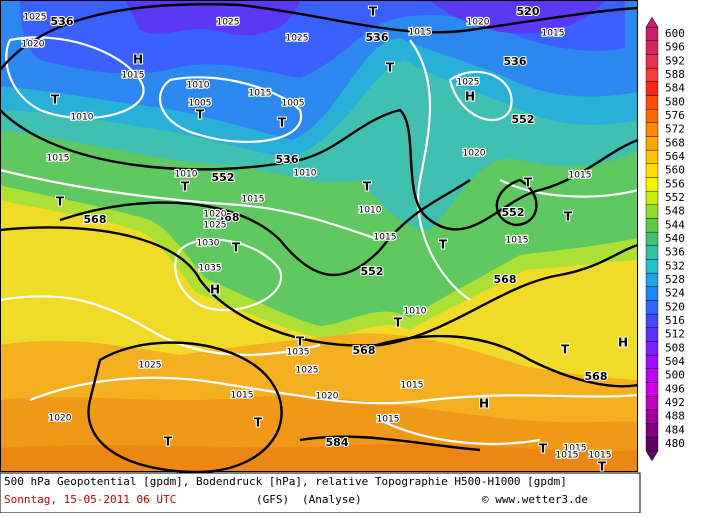  What do you see at coordinates (675, 183) in the screenshot?
I see `legend-label: 556` at bounding box center [675, 183].